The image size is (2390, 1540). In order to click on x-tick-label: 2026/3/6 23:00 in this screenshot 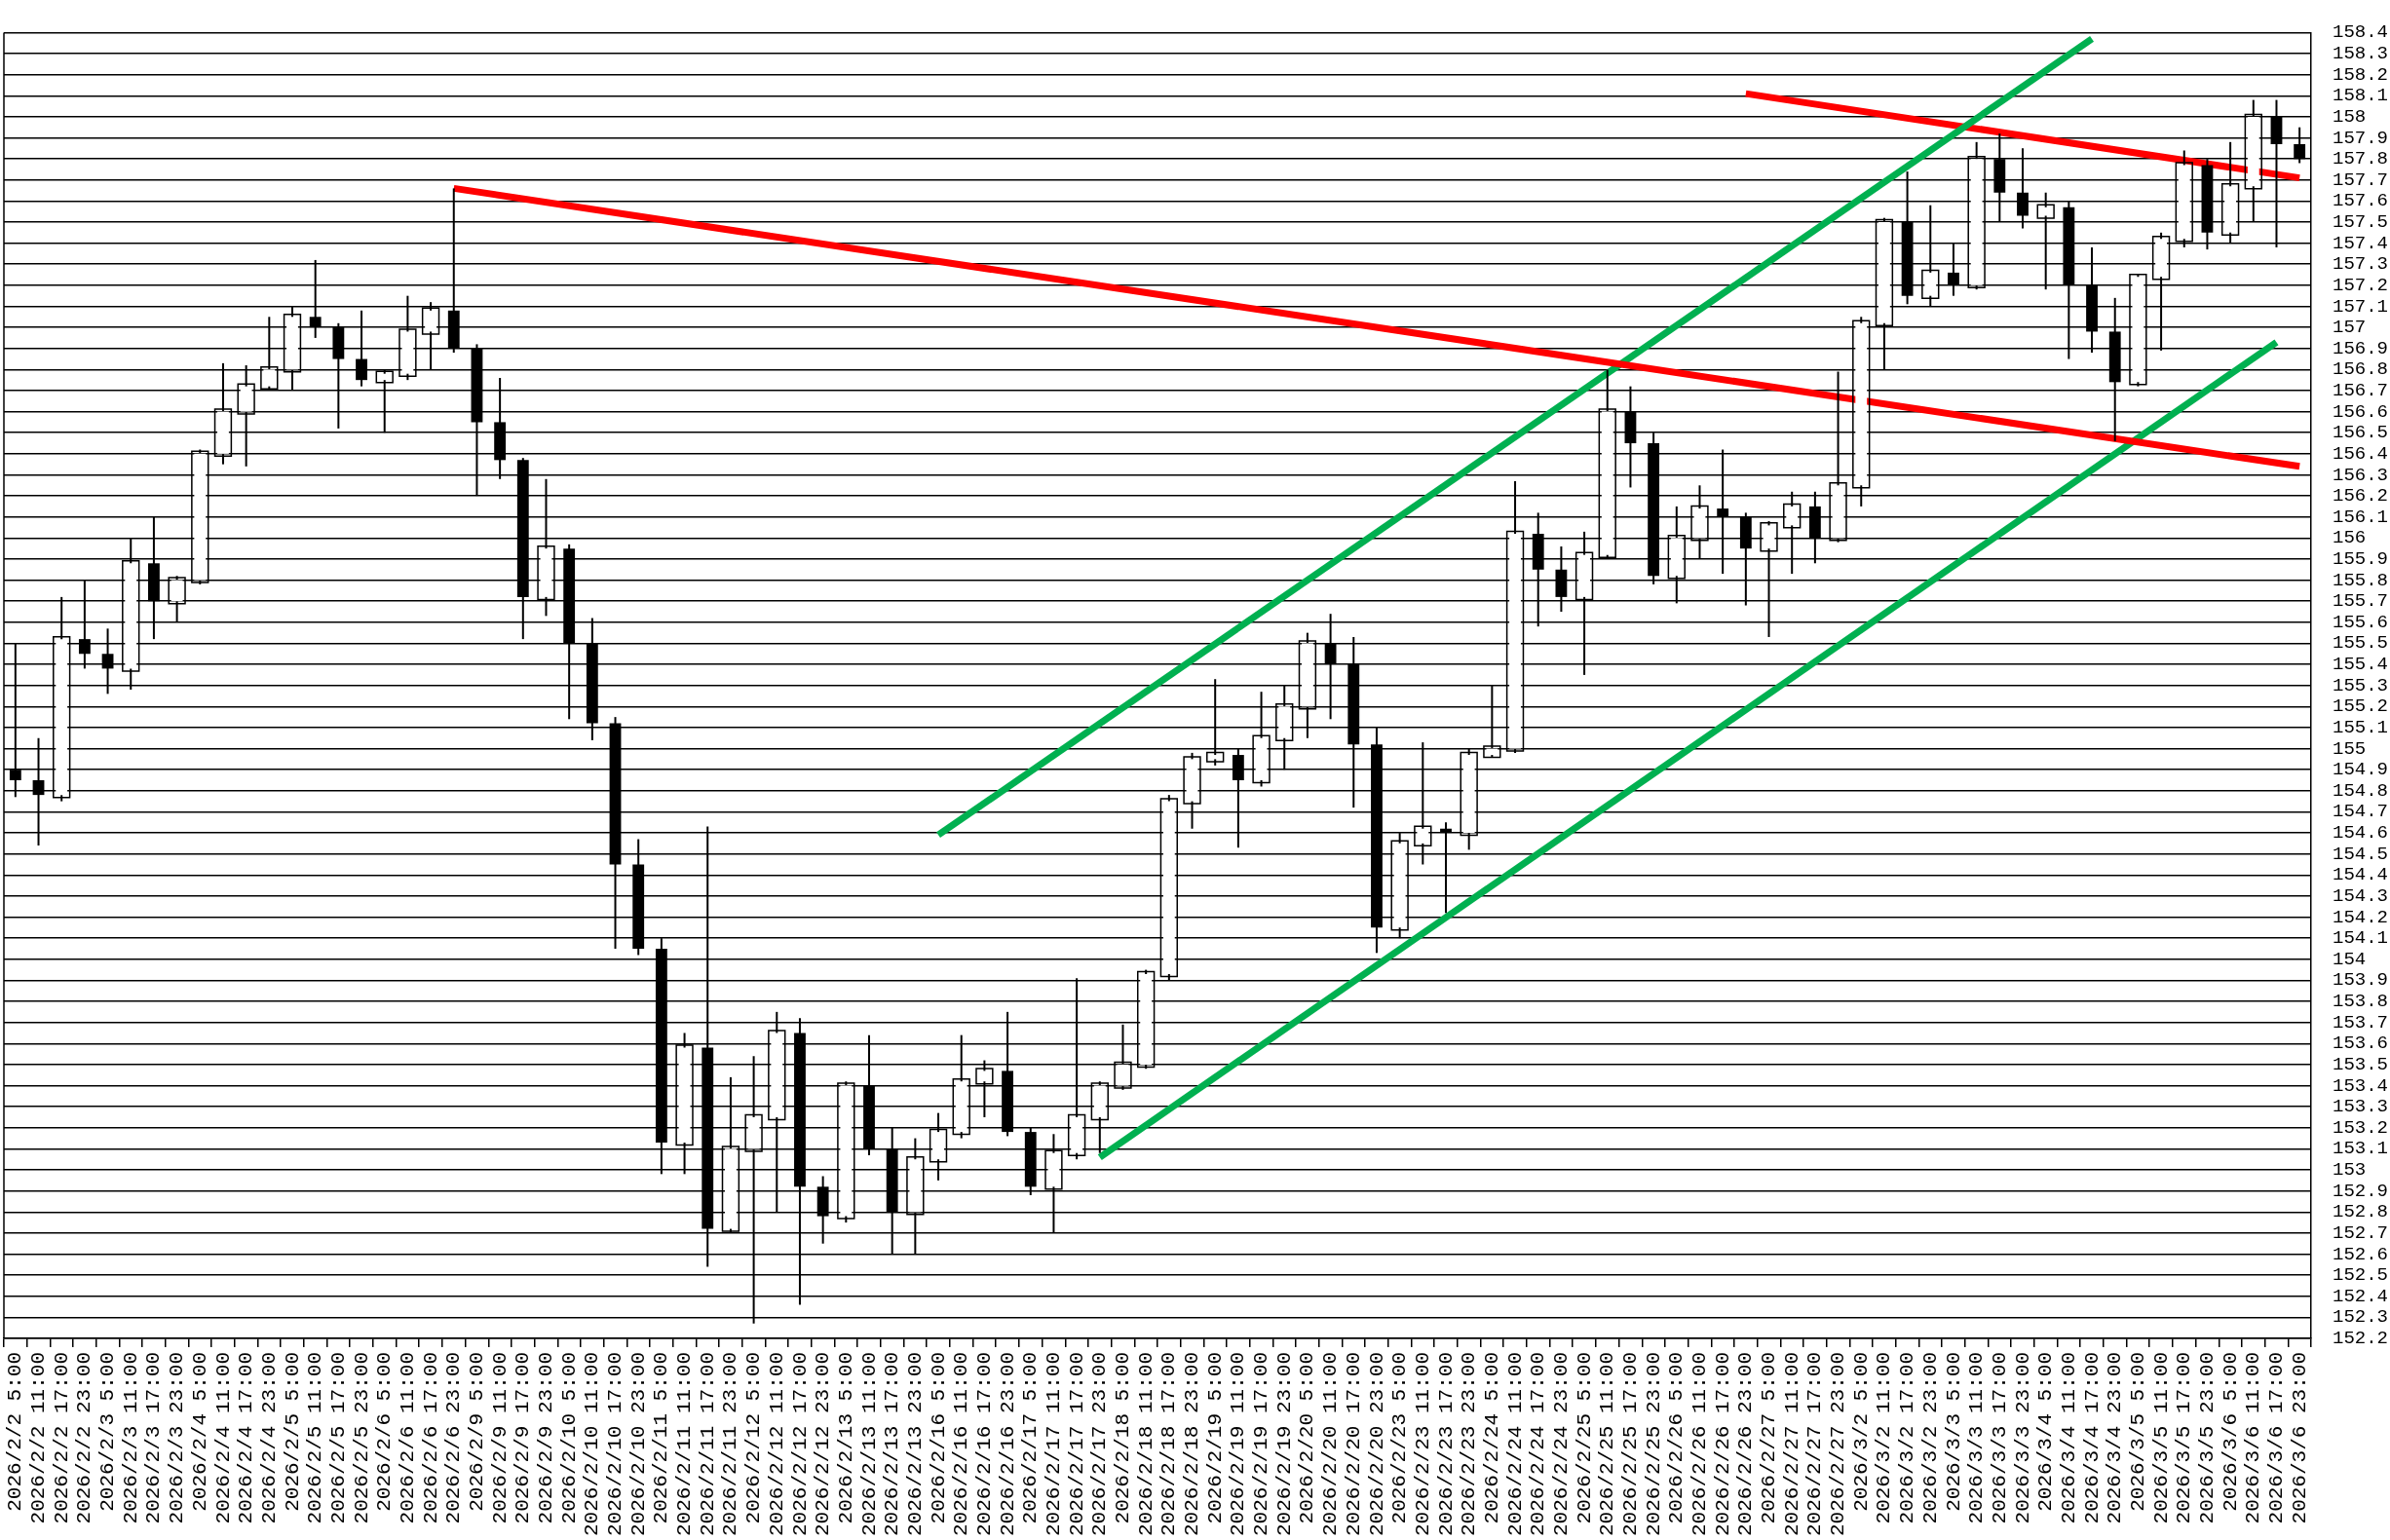, I will do `click(2299, 1438)`.